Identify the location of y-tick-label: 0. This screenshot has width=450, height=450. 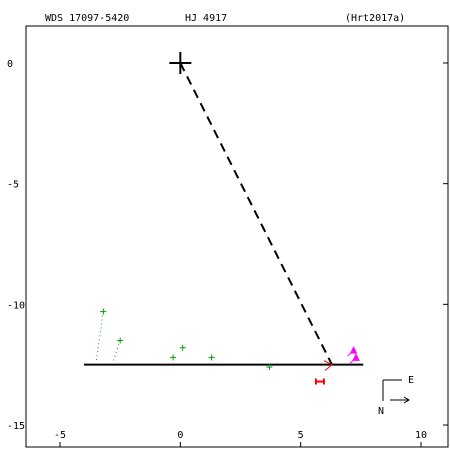
(10, 64).